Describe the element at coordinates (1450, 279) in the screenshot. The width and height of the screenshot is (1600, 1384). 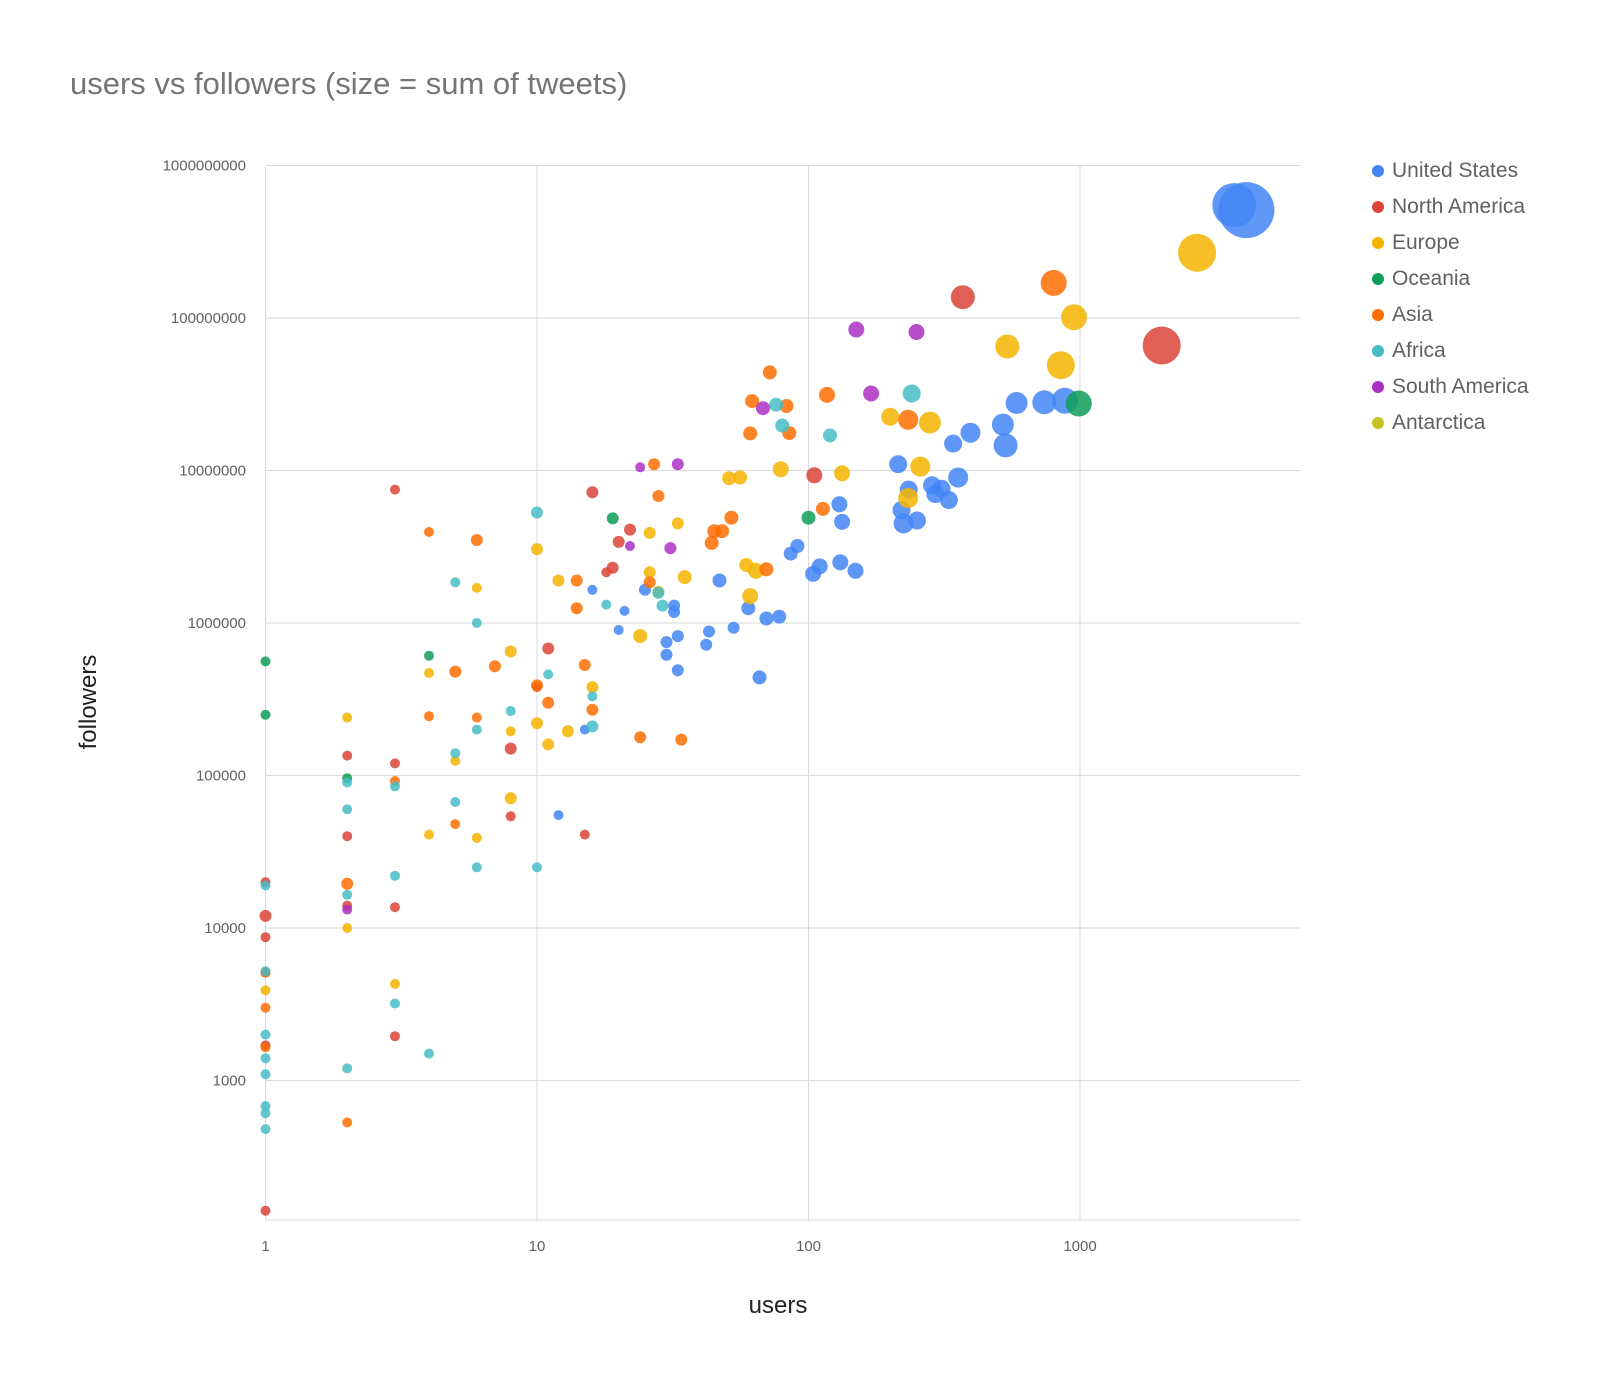
I see `legend-item: Oceania` at that location.